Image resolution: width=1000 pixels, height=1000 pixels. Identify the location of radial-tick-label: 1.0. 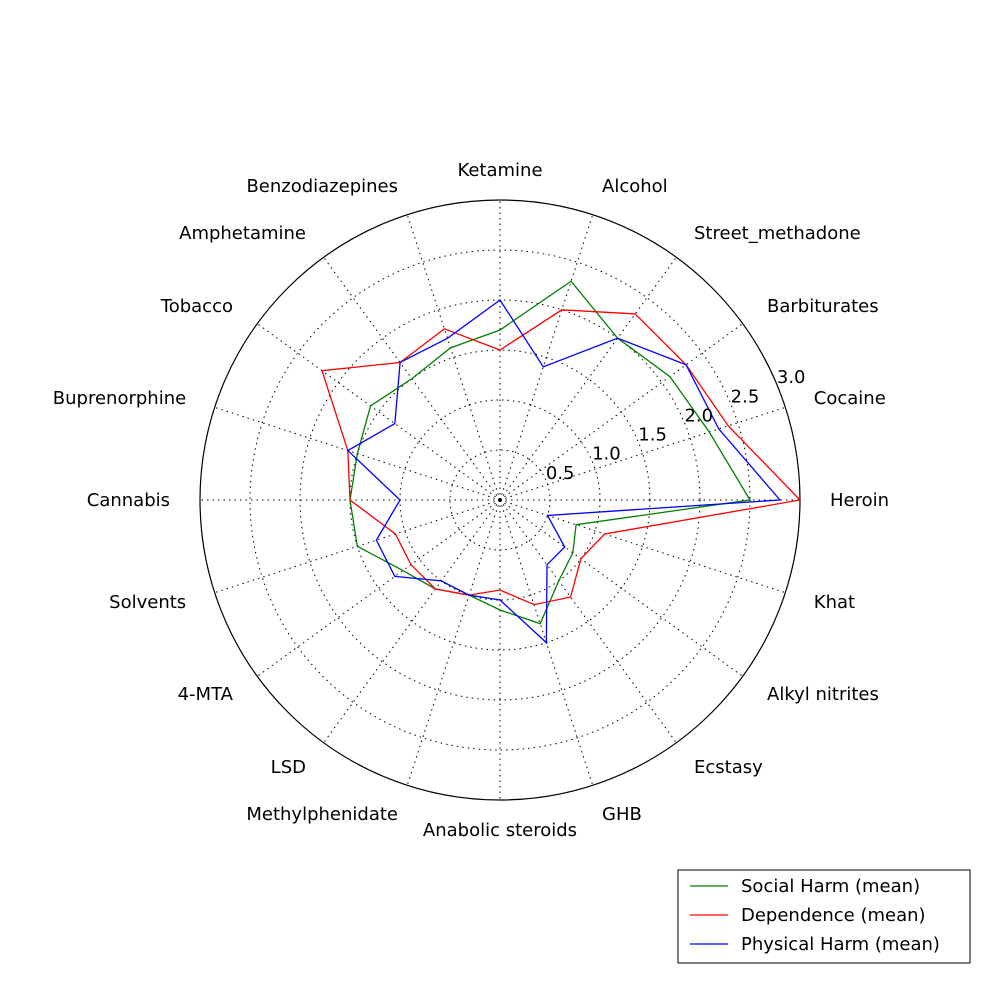
(606, 454).